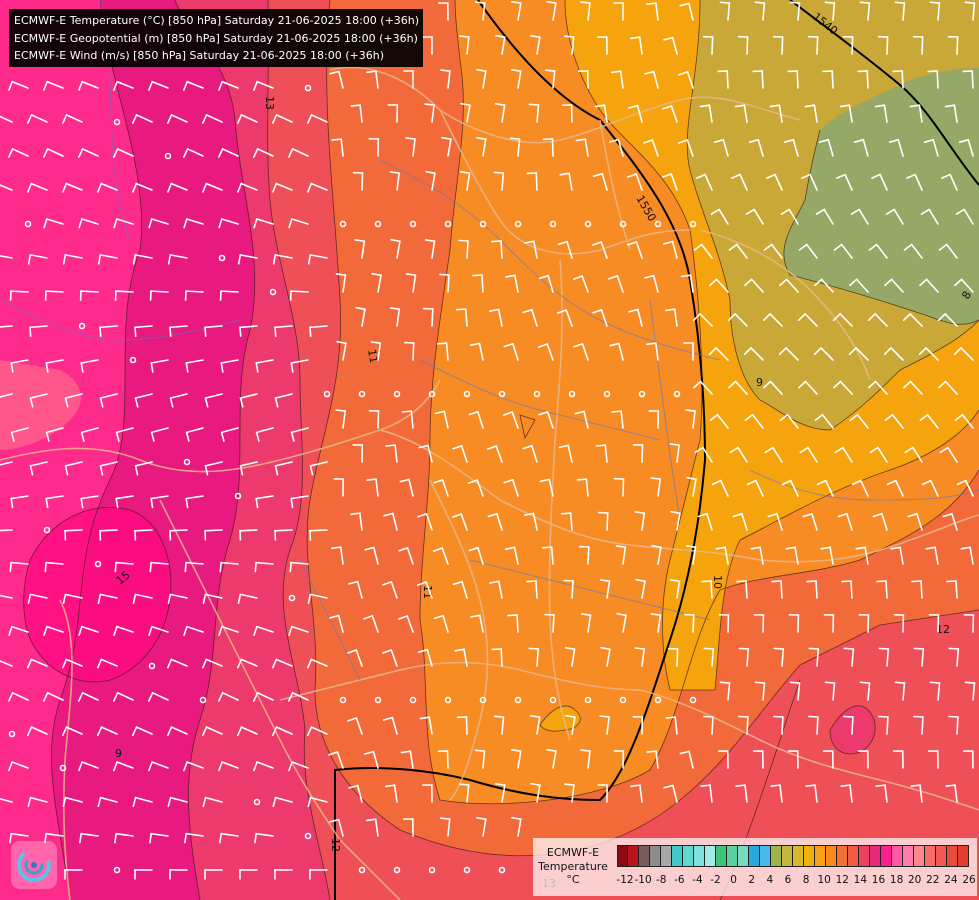 The image size is (979, 900). I want to click on legend-tick-label: 10, so click(824, 880).